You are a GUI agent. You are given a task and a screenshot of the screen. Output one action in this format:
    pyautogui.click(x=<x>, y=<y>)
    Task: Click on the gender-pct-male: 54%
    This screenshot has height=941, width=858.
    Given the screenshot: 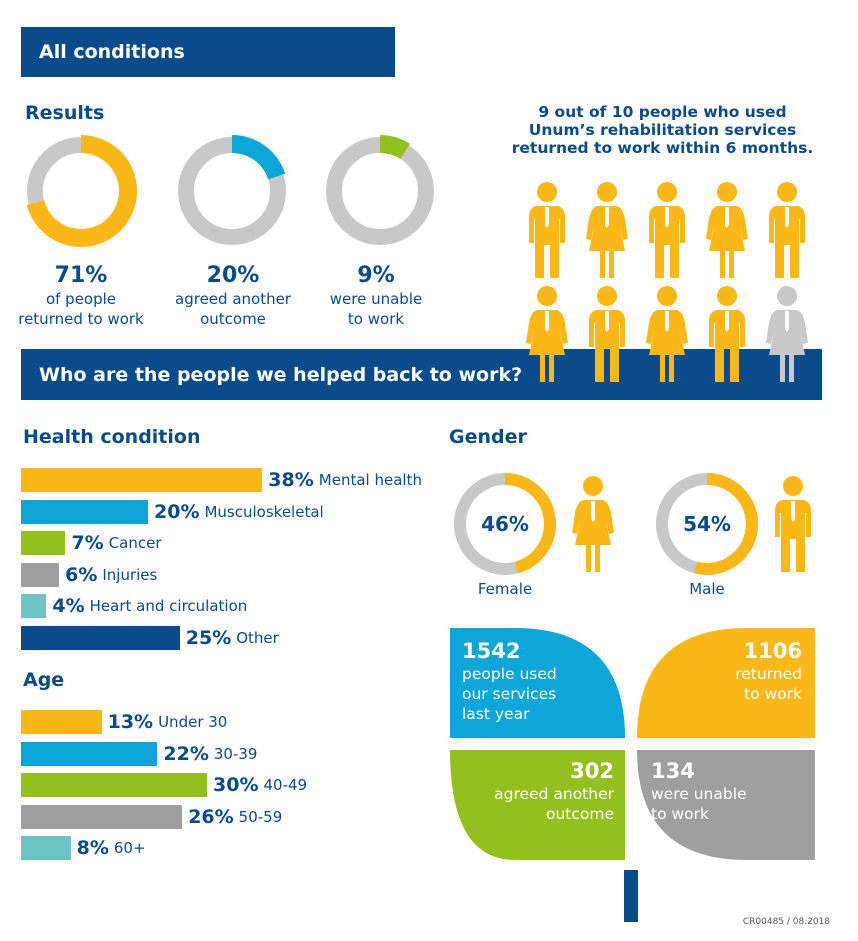 What is the action you would take?
    pyautogui.click(x=707, y=524)
    